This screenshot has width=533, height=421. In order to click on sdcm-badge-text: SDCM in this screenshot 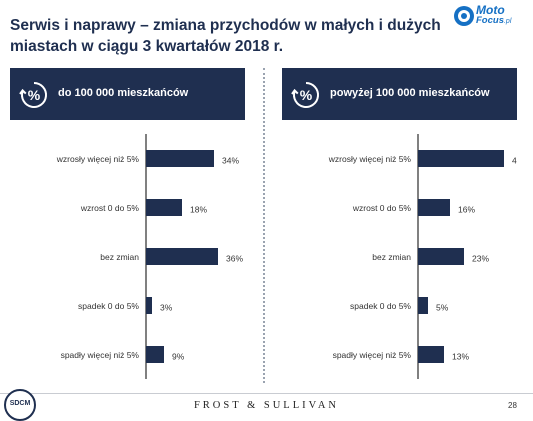, I will do `click(20, 403)`.